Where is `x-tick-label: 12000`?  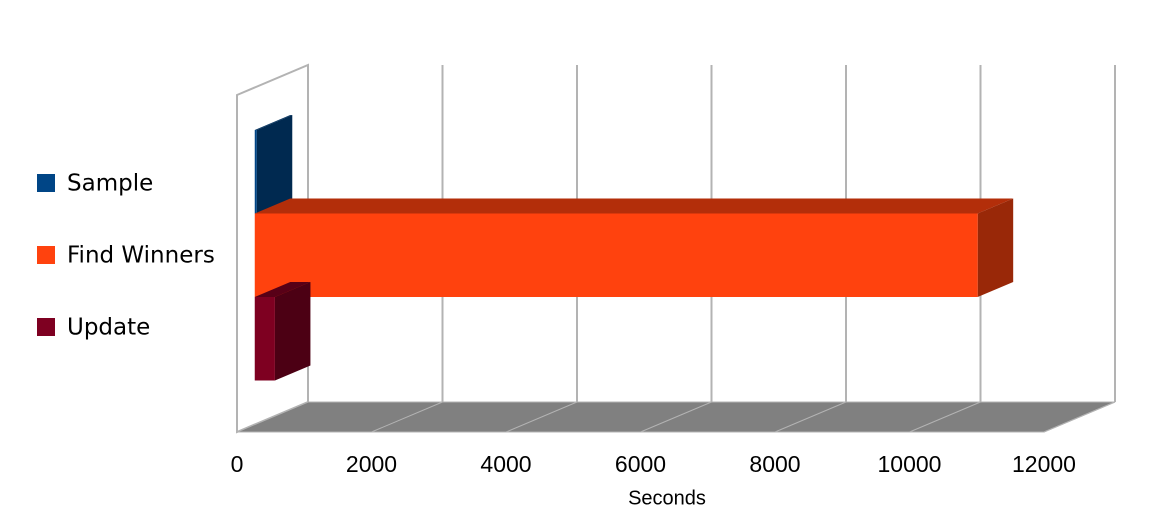
x-tick-label: 12000 is located at coordinates (1044, 464).